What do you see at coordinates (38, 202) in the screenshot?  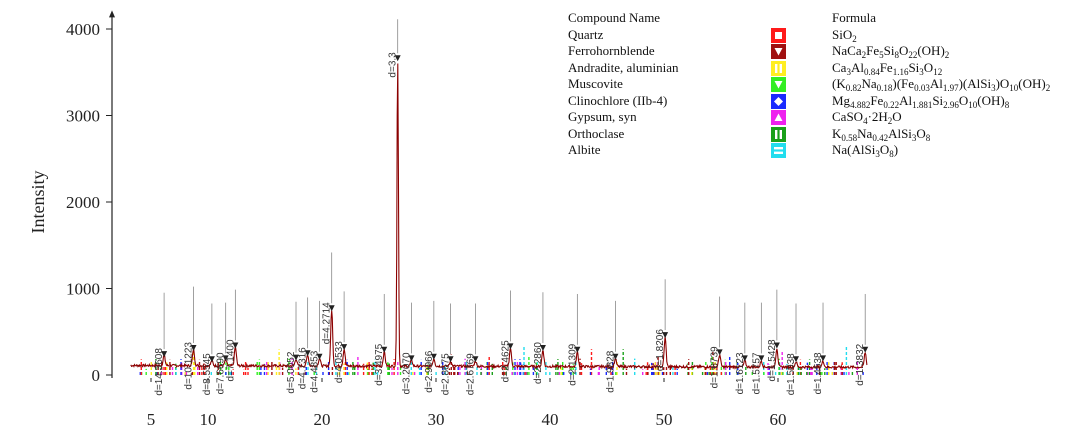 I see `y-axis-label: Intensity` at bounding box center [38, 202].